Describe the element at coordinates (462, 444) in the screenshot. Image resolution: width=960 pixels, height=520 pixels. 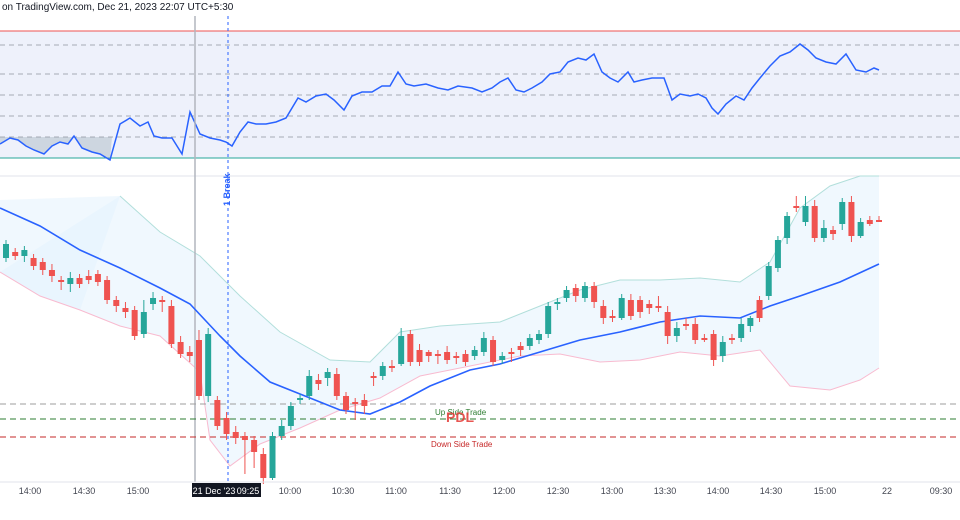
I see `down-trade-label: Down Side Trade` at that location.